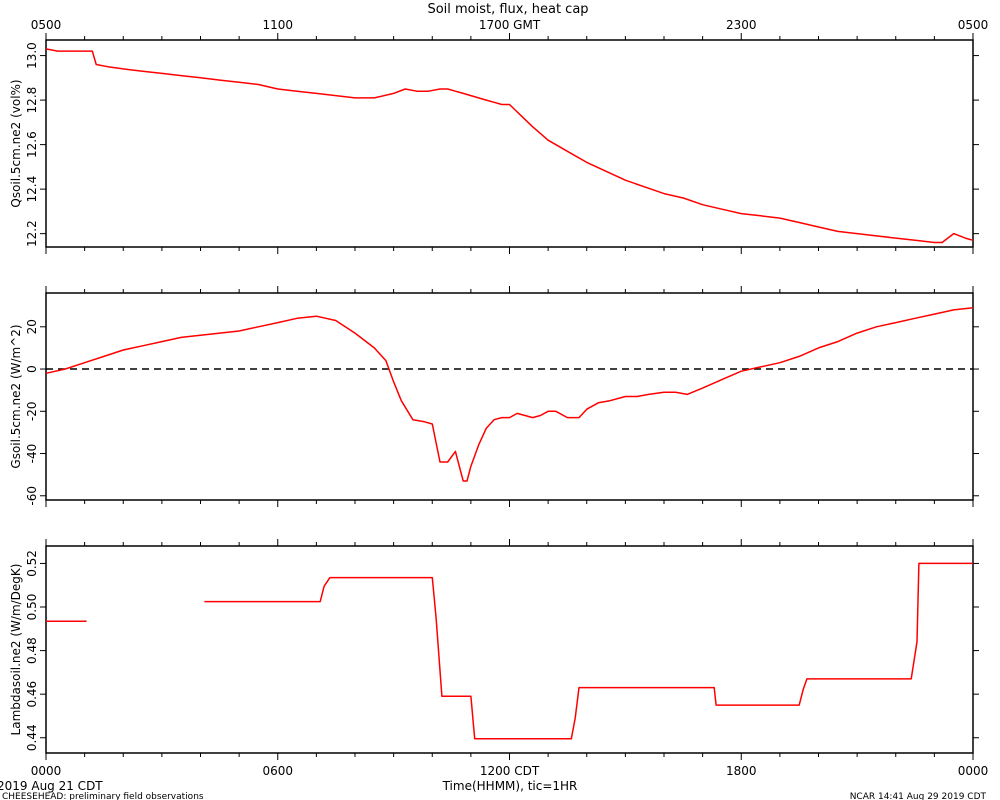 Image resolution: width=1000 pixels, height=800 pixels. What do you see at coordinates (16, 143) in the screenshot?
I see `y-axis-label: Qsoil.5cm.ne2 (vol%)` at bounding box center [16, 143].